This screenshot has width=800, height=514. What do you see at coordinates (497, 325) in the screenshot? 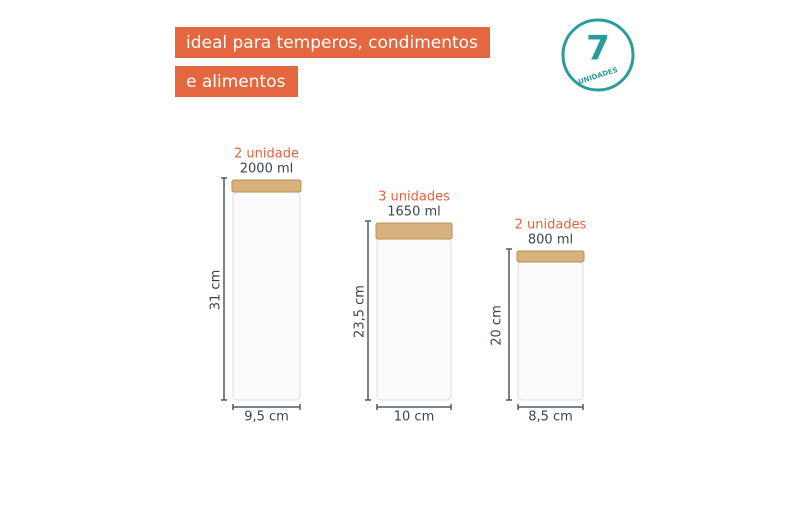
I see `height-label: 20 cm` at bounding box center [497, 325].